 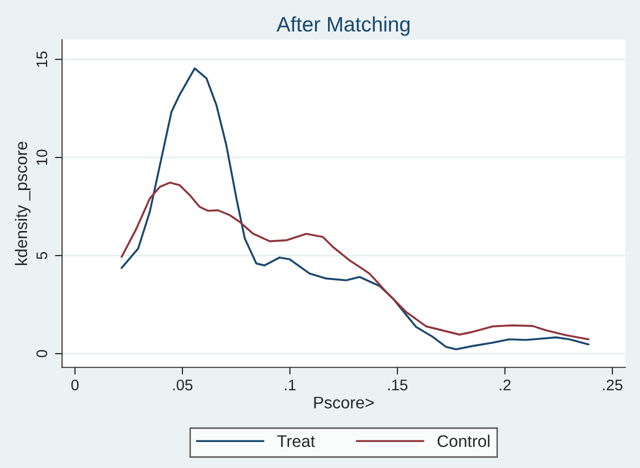 What do you see at coordinates (42, 157) in the screenshot?
I see `y-tick-label: 10` at bounding box center [42, 157].